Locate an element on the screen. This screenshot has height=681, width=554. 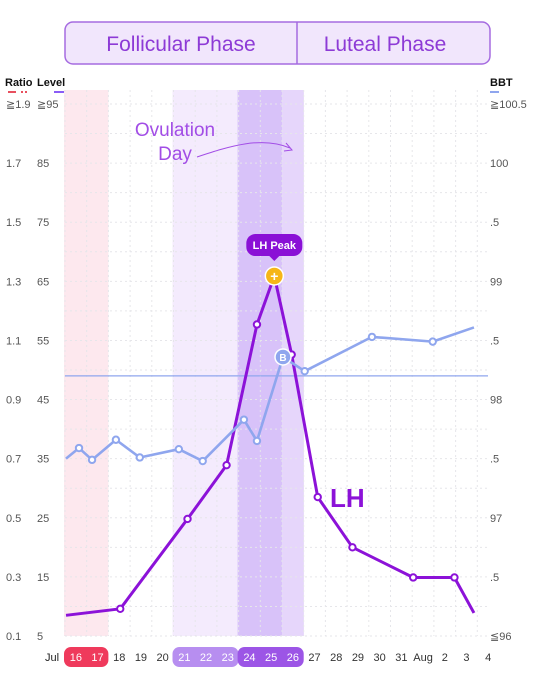
lh-series-label: LH is located at coordinates (347, 498).